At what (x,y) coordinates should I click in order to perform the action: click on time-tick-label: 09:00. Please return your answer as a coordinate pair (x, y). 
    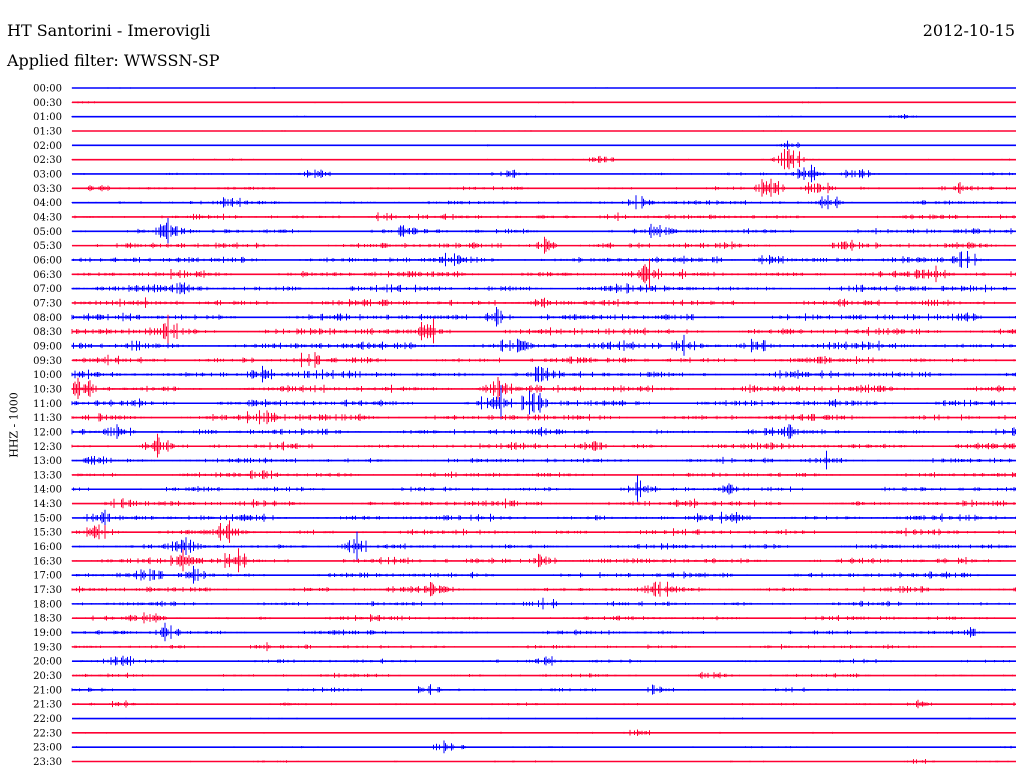
    Looking at the image, I should click on (47, 346).